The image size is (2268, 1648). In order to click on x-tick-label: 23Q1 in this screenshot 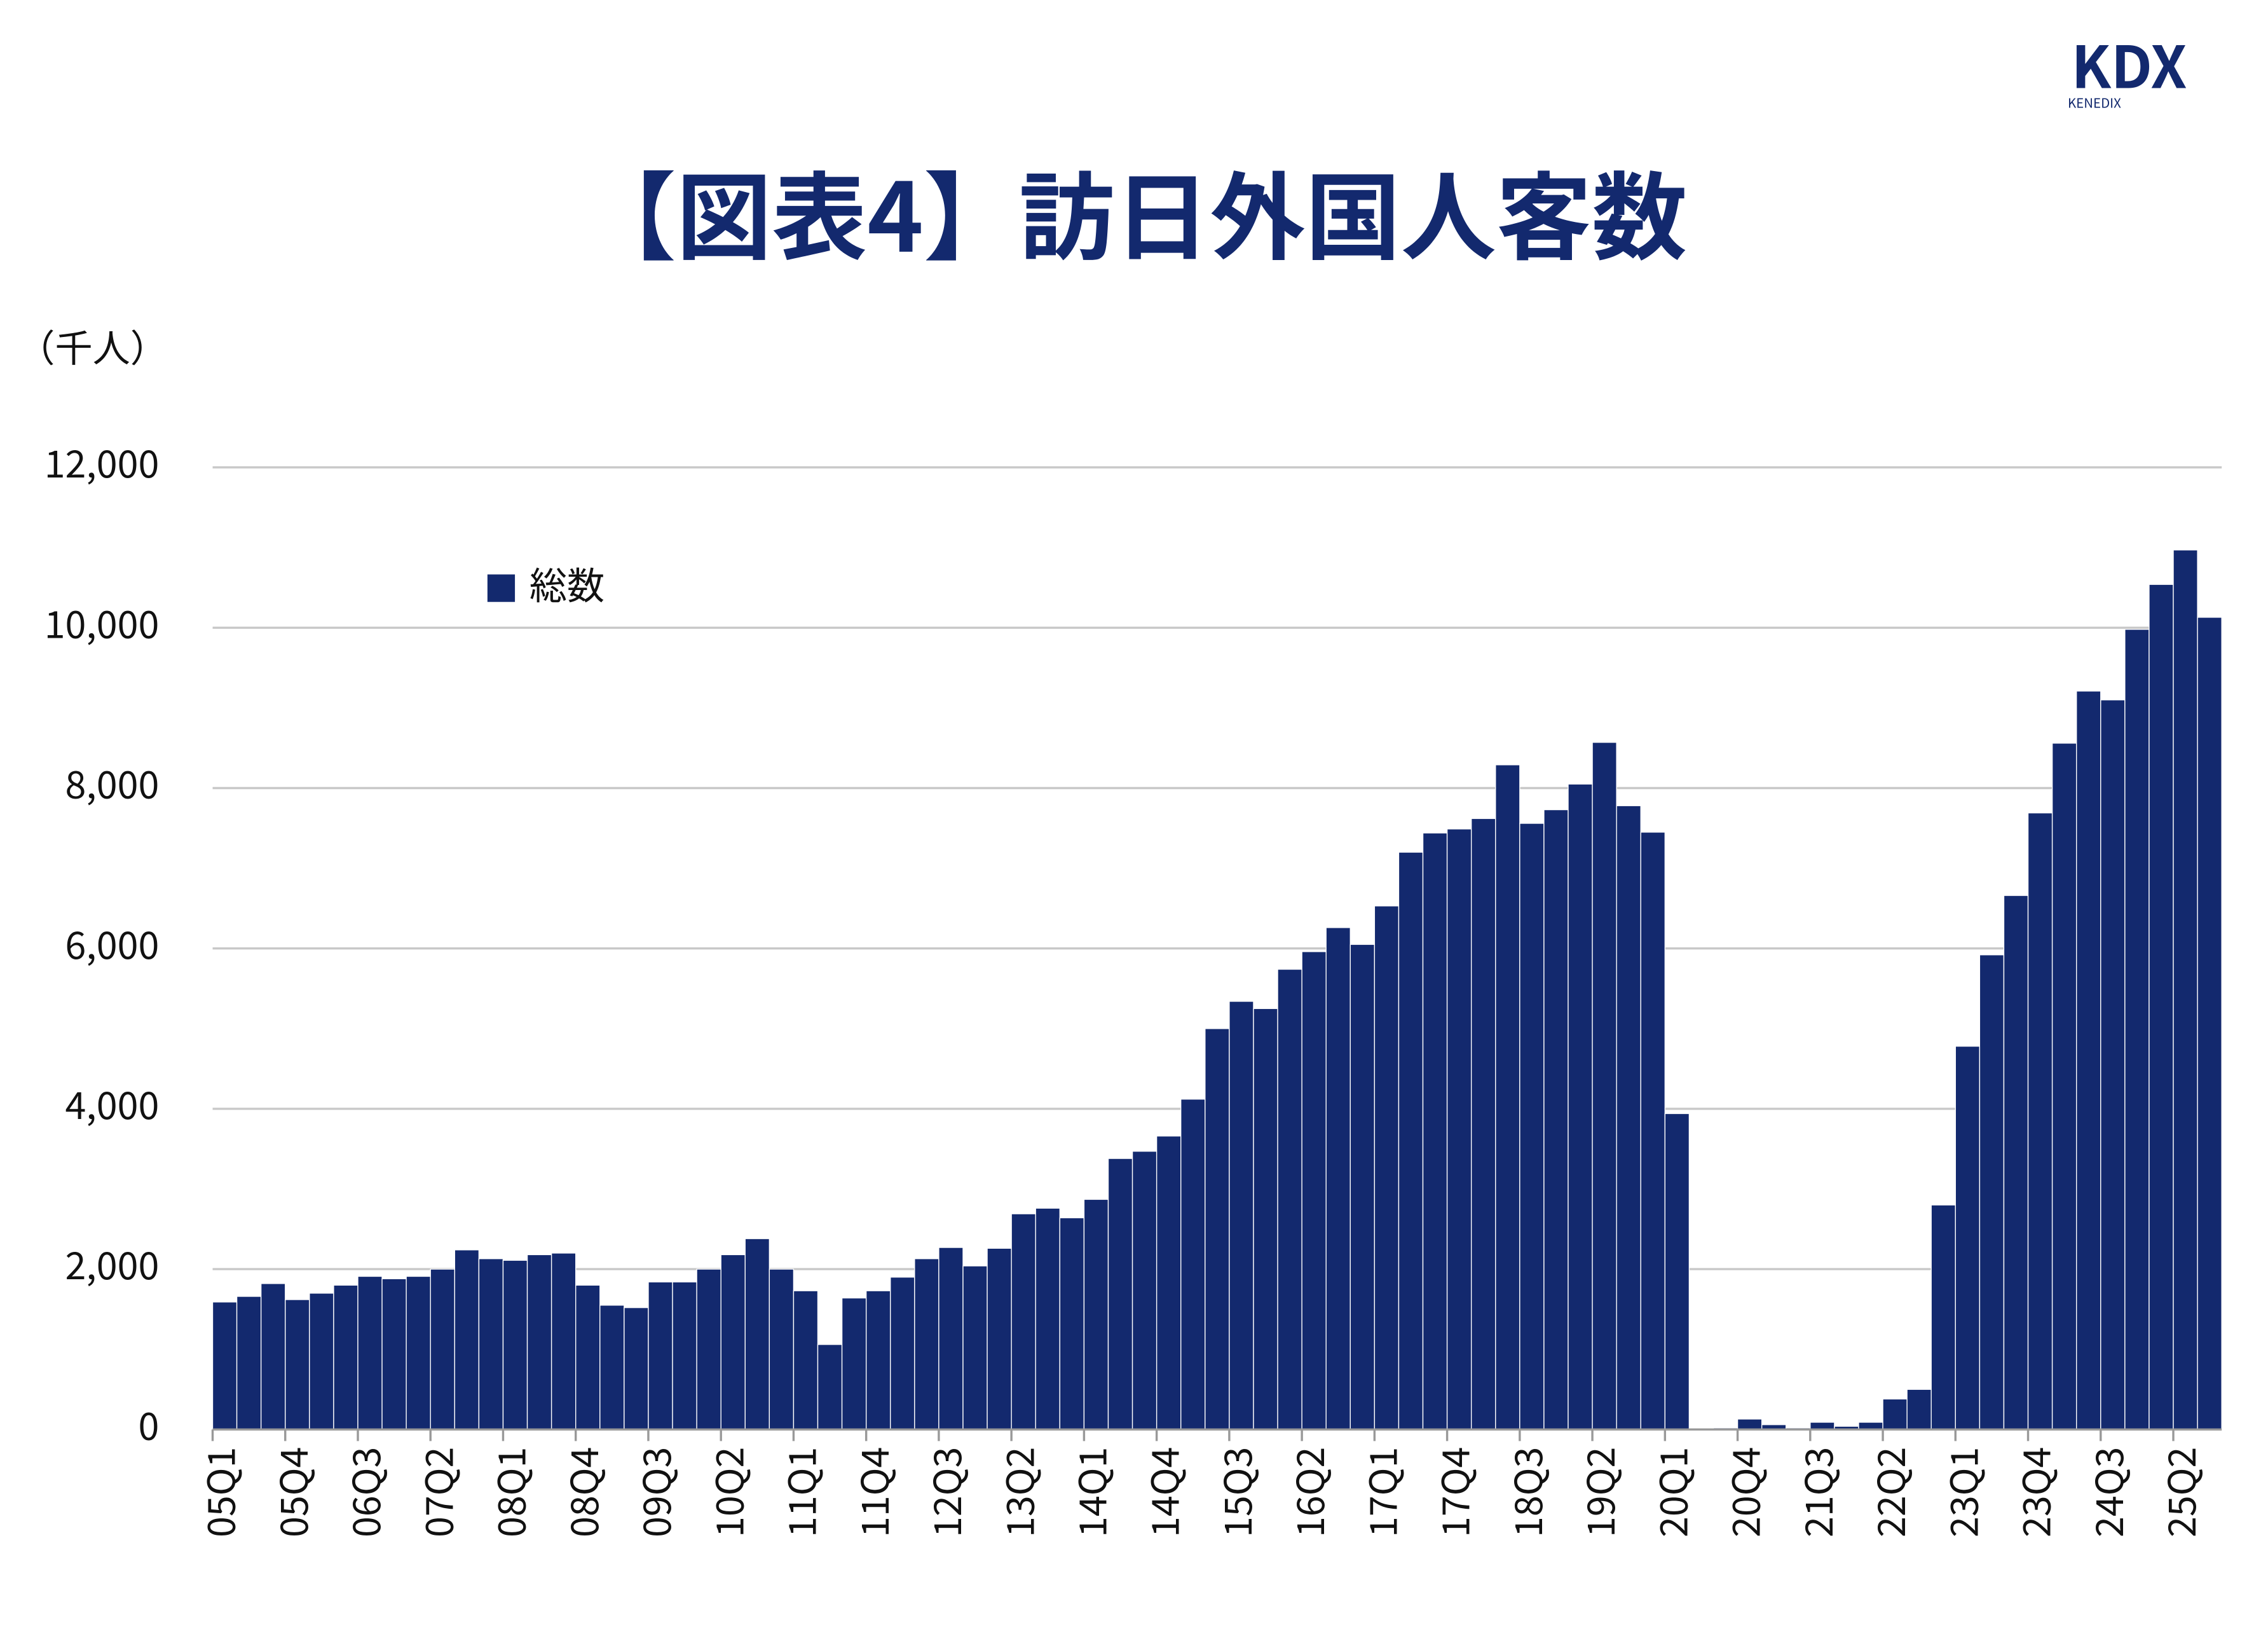, I will do `click(1961, 1492)`.